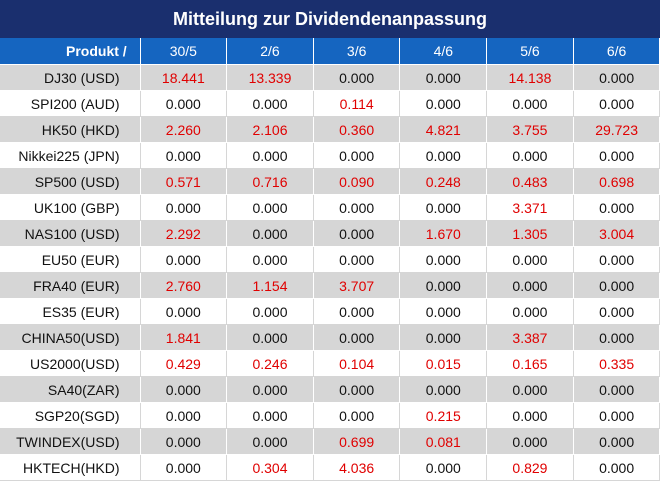 The width and height of the screenshot is (660, 483). What do you see at coordinates (443, 129) in the screenshot?
I see `value-cell: 4.821` at bounding box center [443, 129].